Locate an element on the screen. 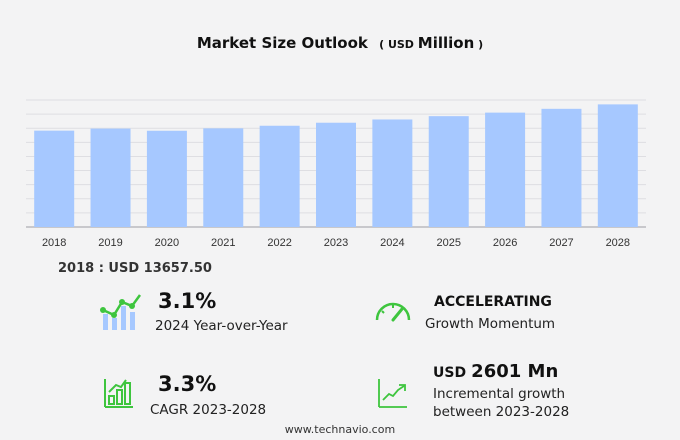 The image size is (680, 440). bar-2022 is located at coordinates (279, 176).